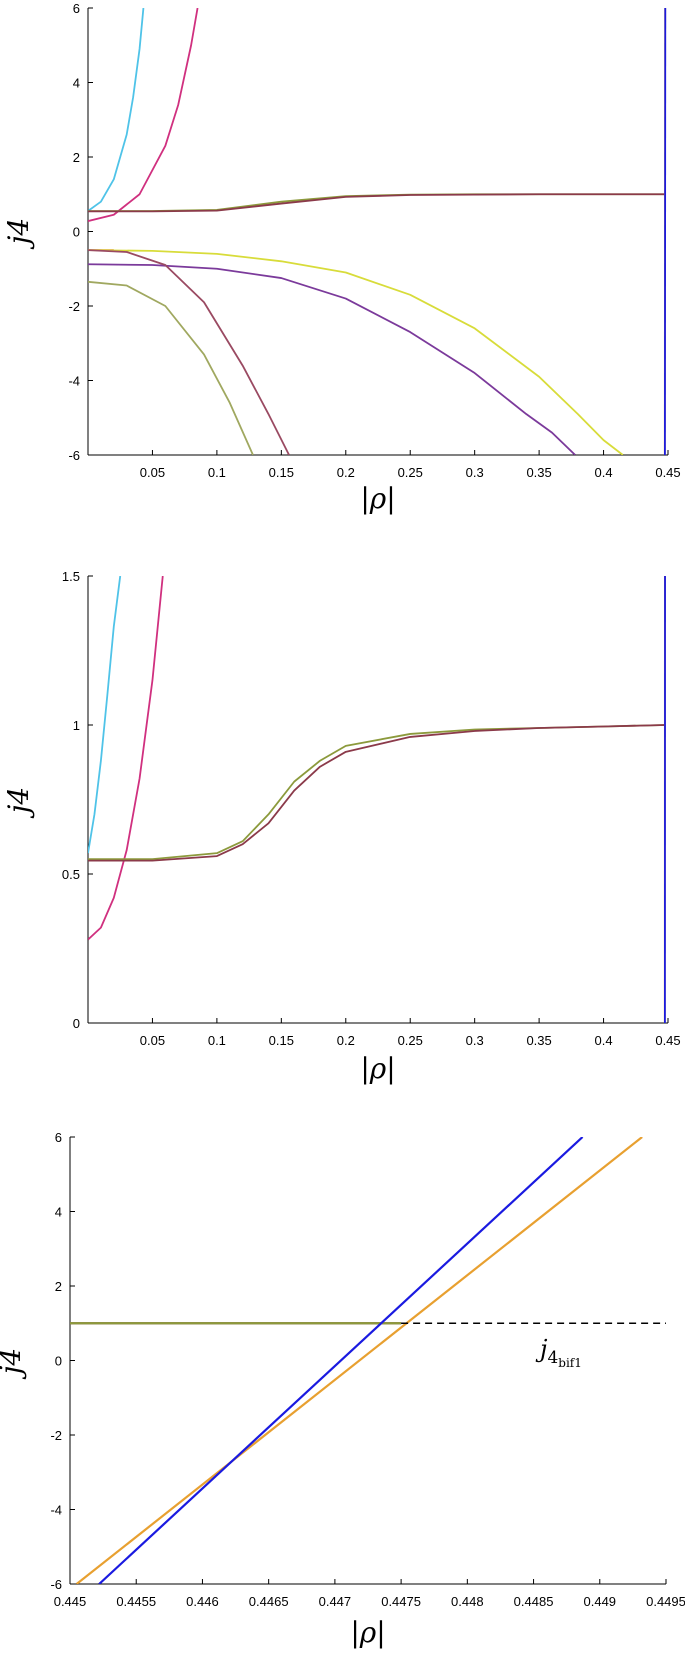  What do you see at coordinates (76, 725) in the screenshot?
I see `y-tick-label: 1` at bounding box center [76, 725].